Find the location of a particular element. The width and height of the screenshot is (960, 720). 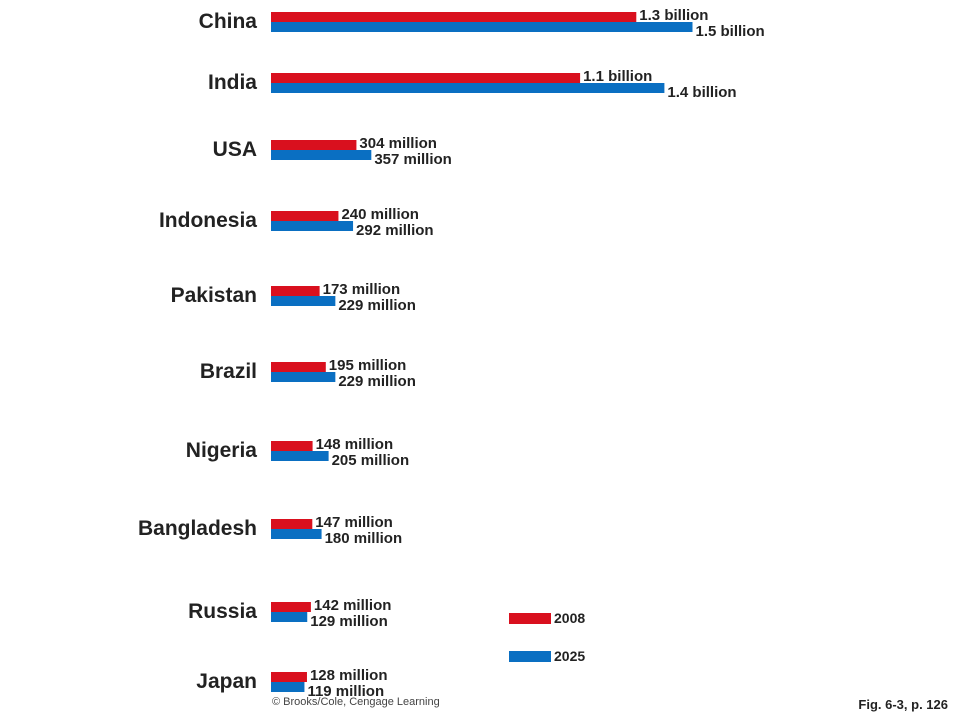

value-label-usa-2008: 304 million is located at coordinates (398, 143).